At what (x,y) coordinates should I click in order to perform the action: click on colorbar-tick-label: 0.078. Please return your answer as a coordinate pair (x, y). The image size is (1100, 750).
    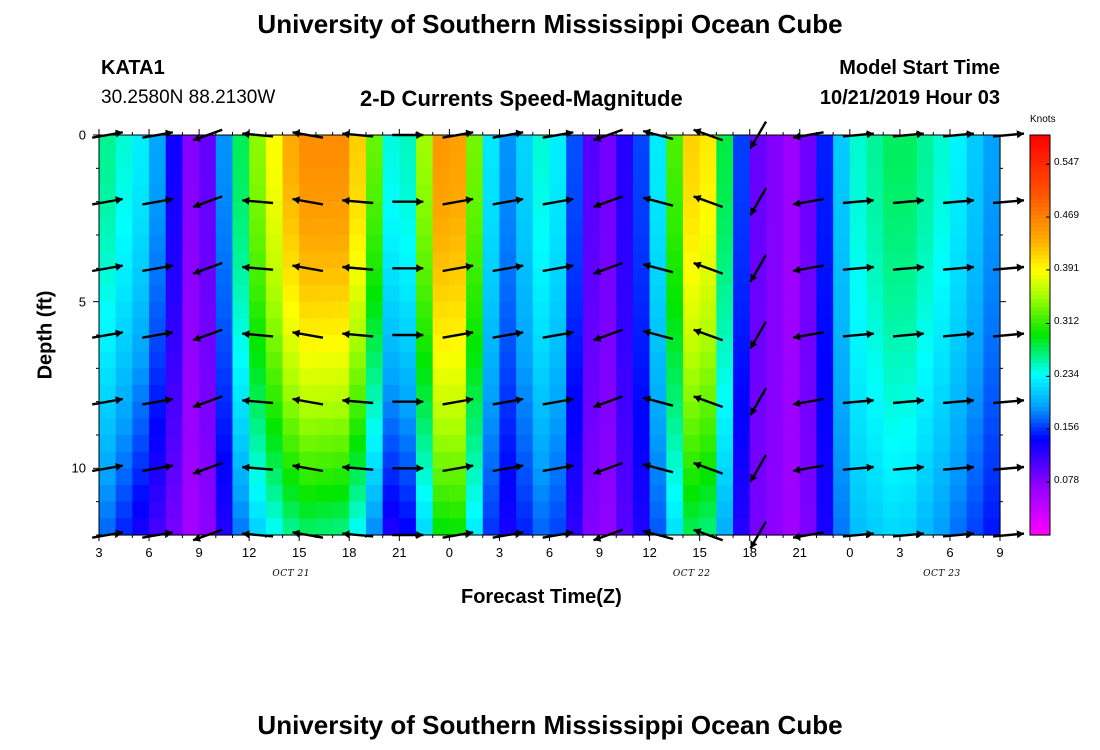
    Looking at the image, I should click on (1067, 481).